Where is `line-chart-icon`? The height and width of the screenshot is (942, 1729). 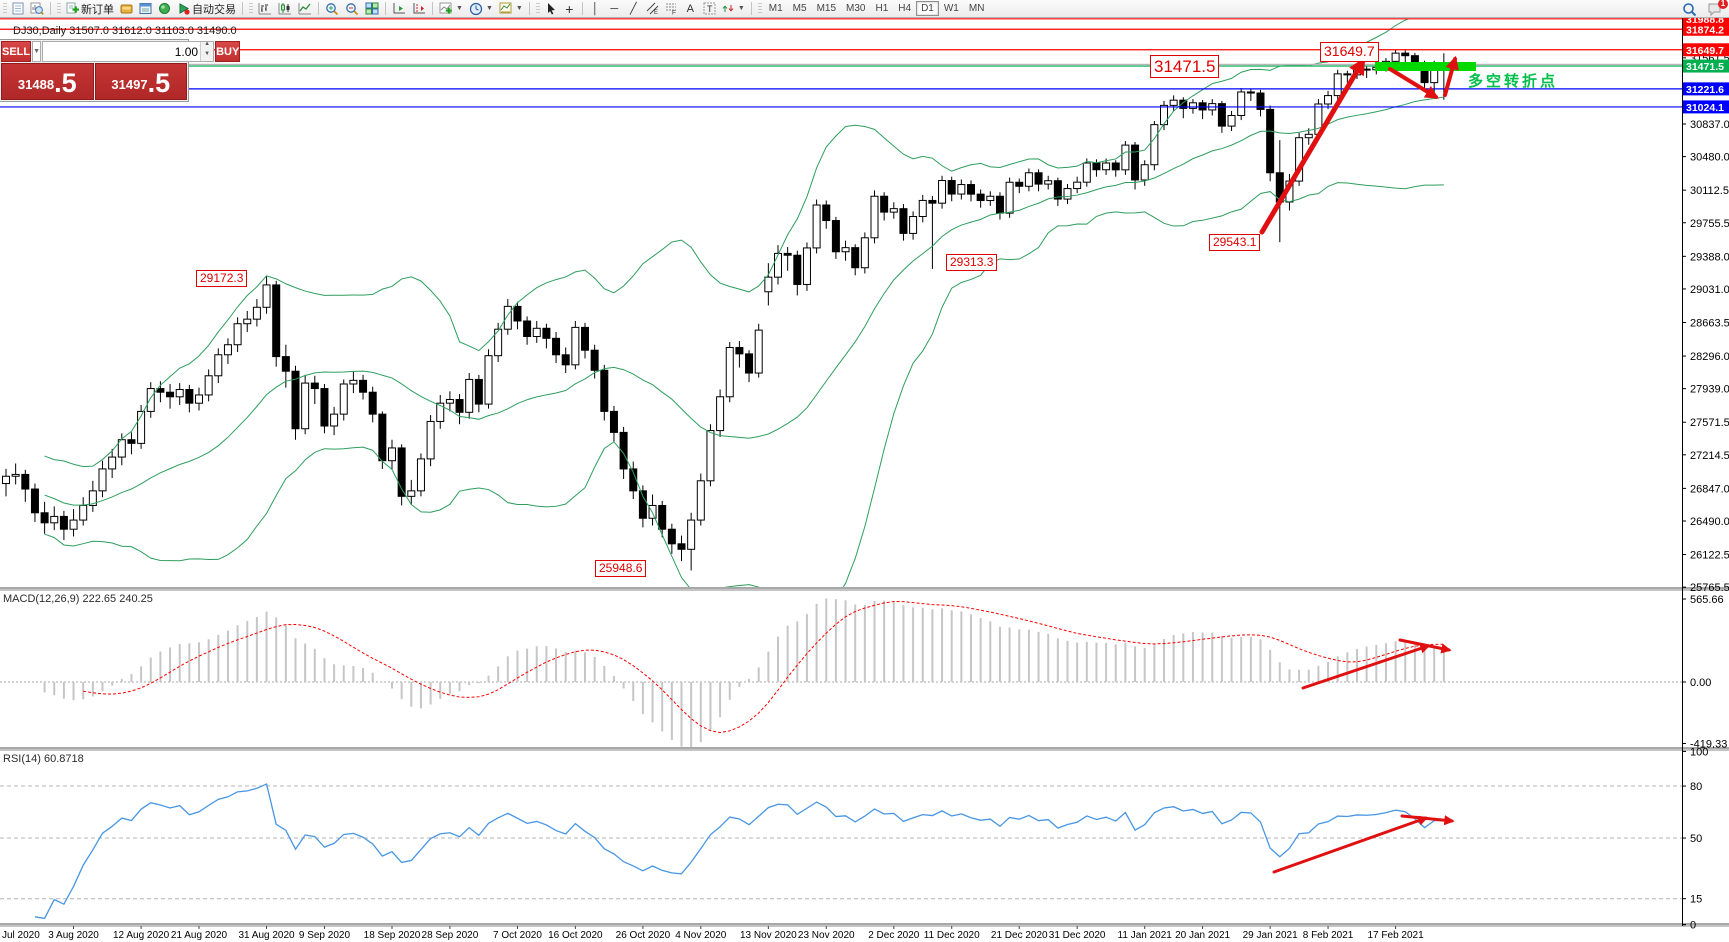 line-chart-icon is located at coordinates (304, 9).